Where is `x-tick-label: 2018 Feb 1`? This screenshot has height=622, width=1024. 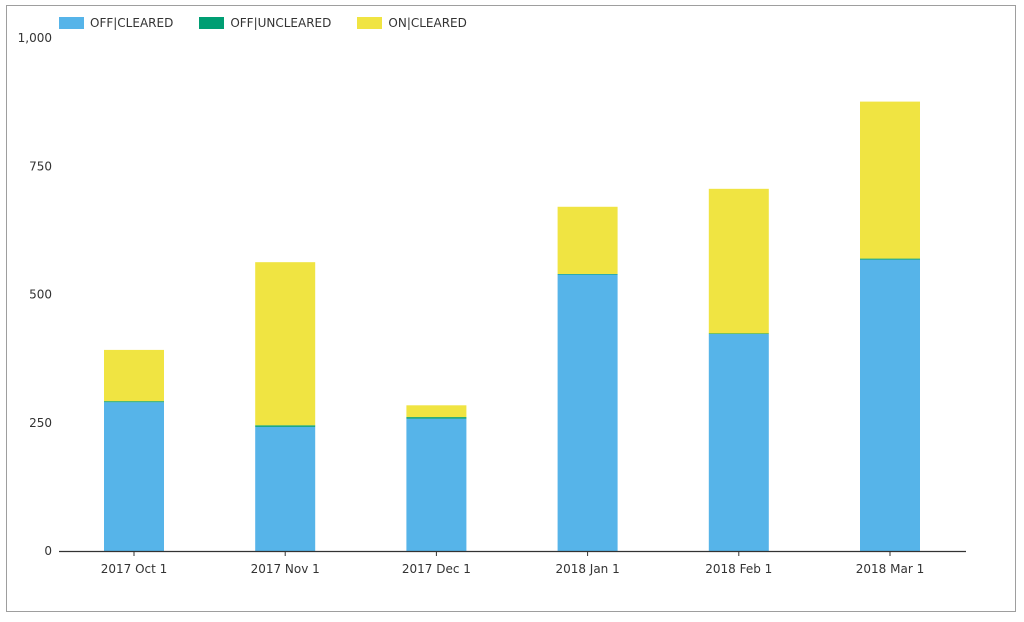
x-tick-label: 2018 Feb 1 is located at coordinates (738, 569).